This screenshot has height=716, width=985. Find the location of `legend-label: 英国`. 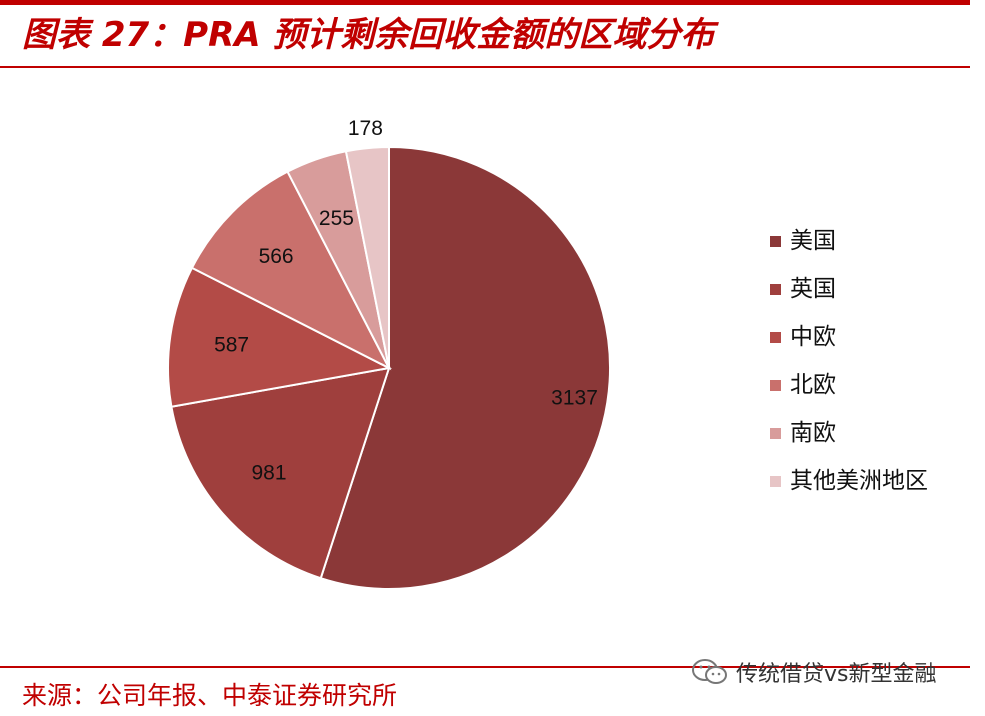

legend-label: 英国 is located at coordinates (813, 289).